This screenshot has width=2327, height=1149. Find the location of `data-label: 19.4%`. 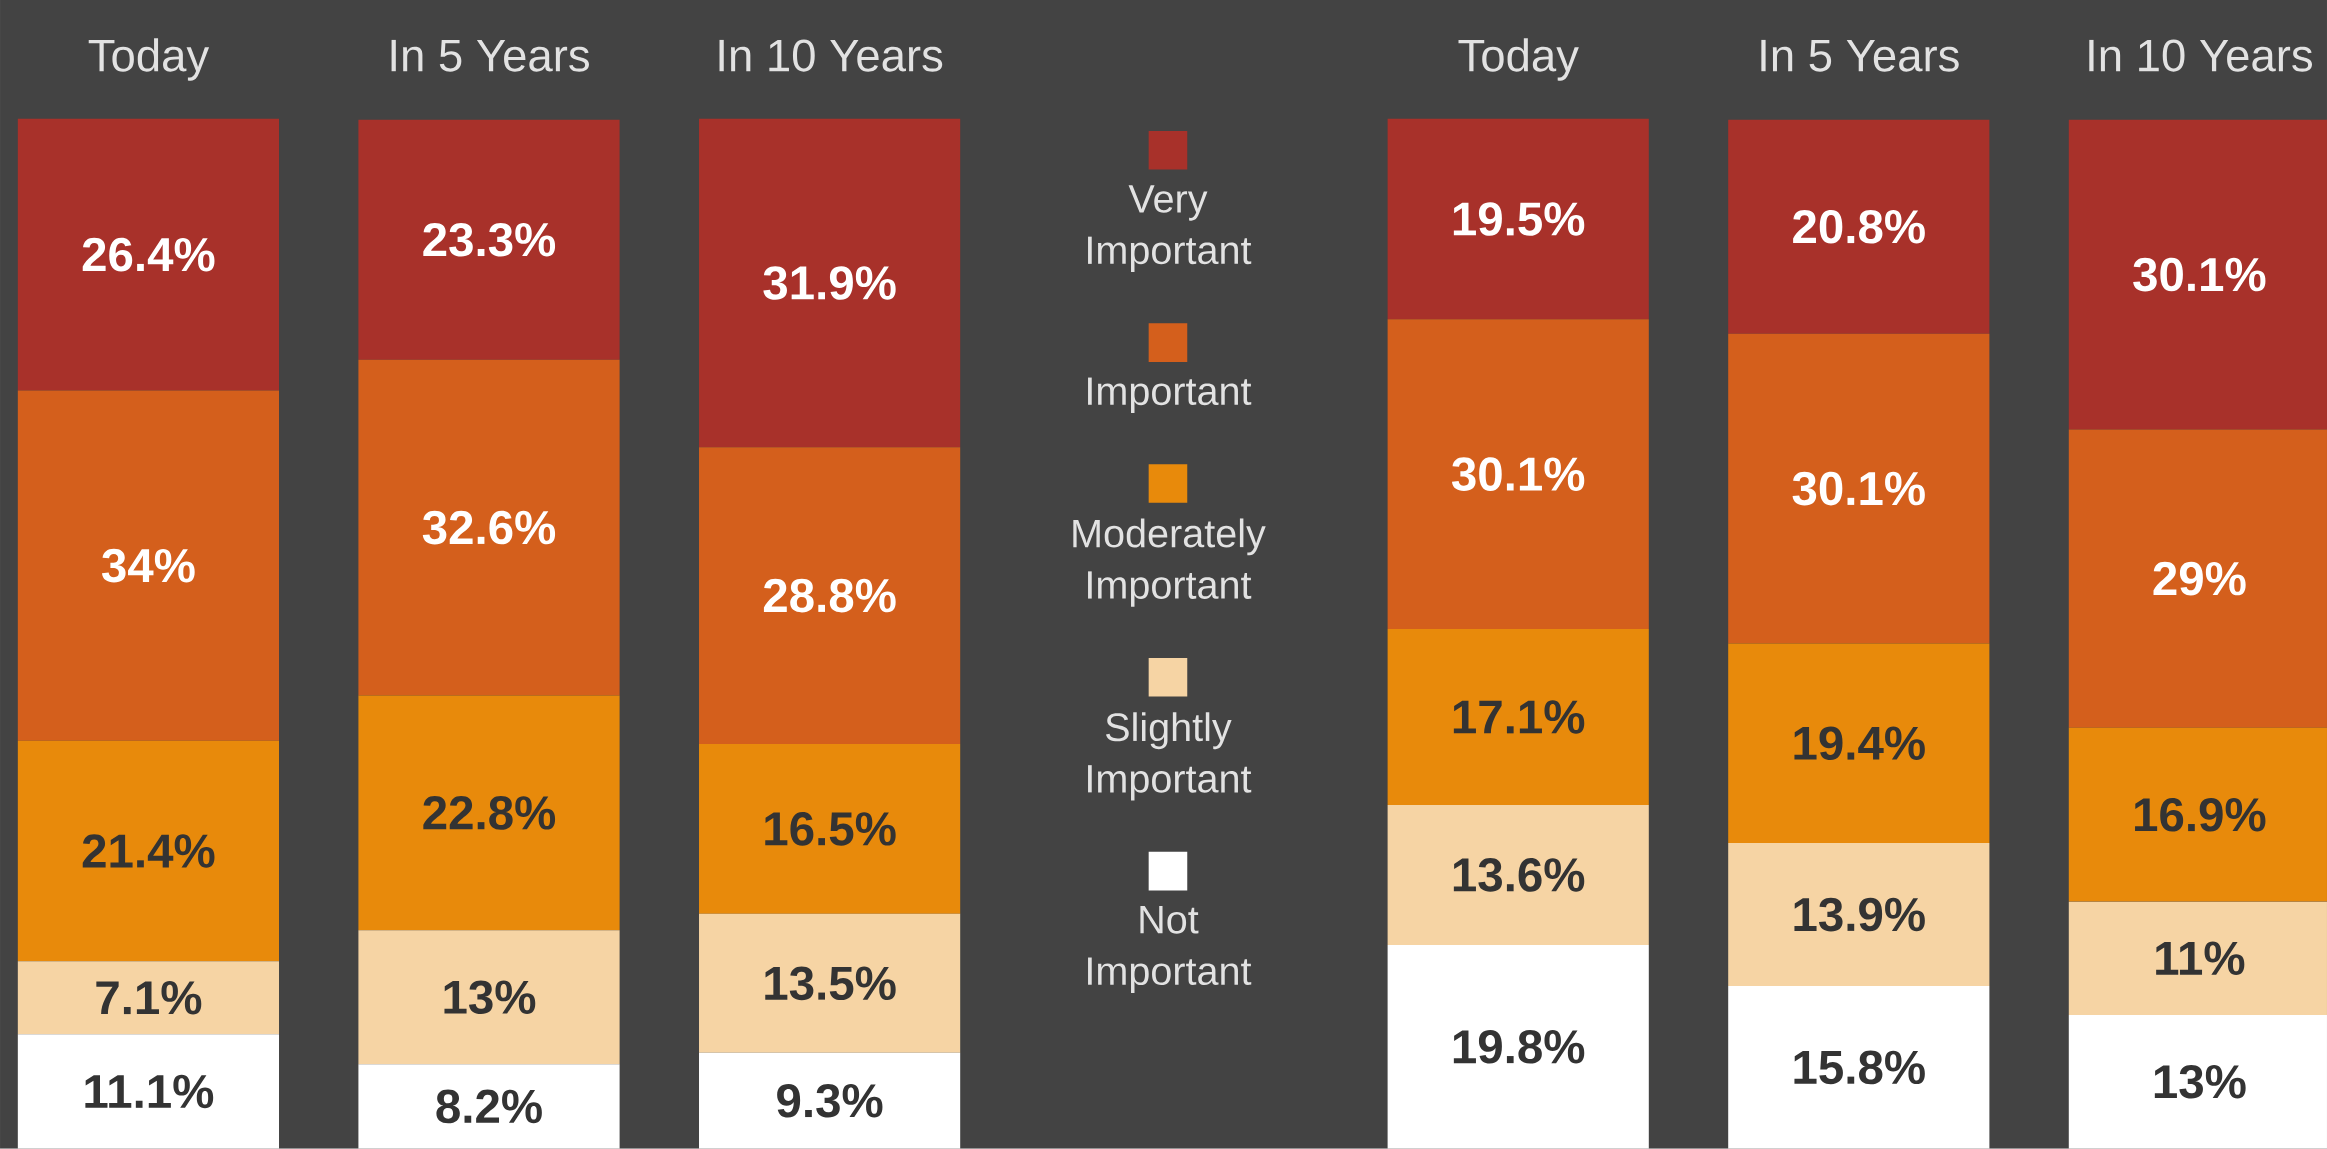

data-label: 19.4% is located at coordinates (1859, 743).